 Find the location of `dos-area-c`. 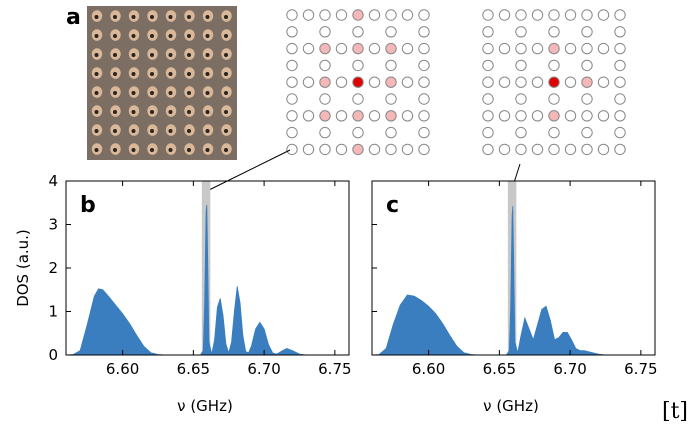

dos-area-c is located at coordinates (513, 281).